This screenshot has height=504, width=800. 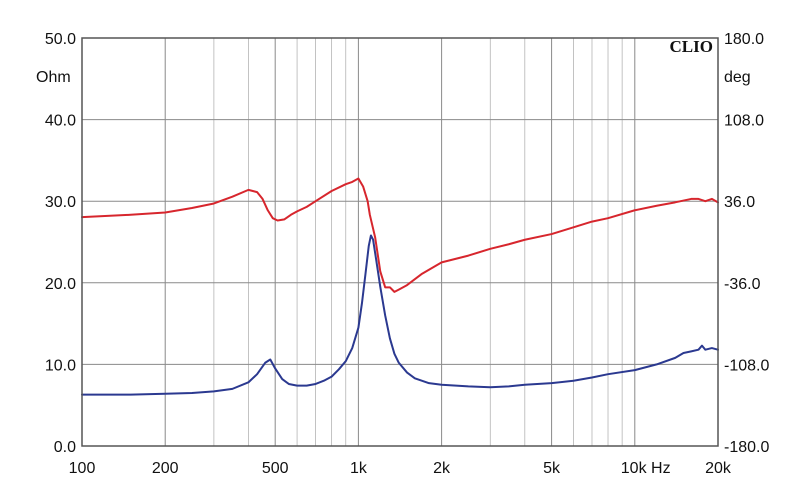 I want to click on right-axis-unit: deg, so click(x=737, y=77).